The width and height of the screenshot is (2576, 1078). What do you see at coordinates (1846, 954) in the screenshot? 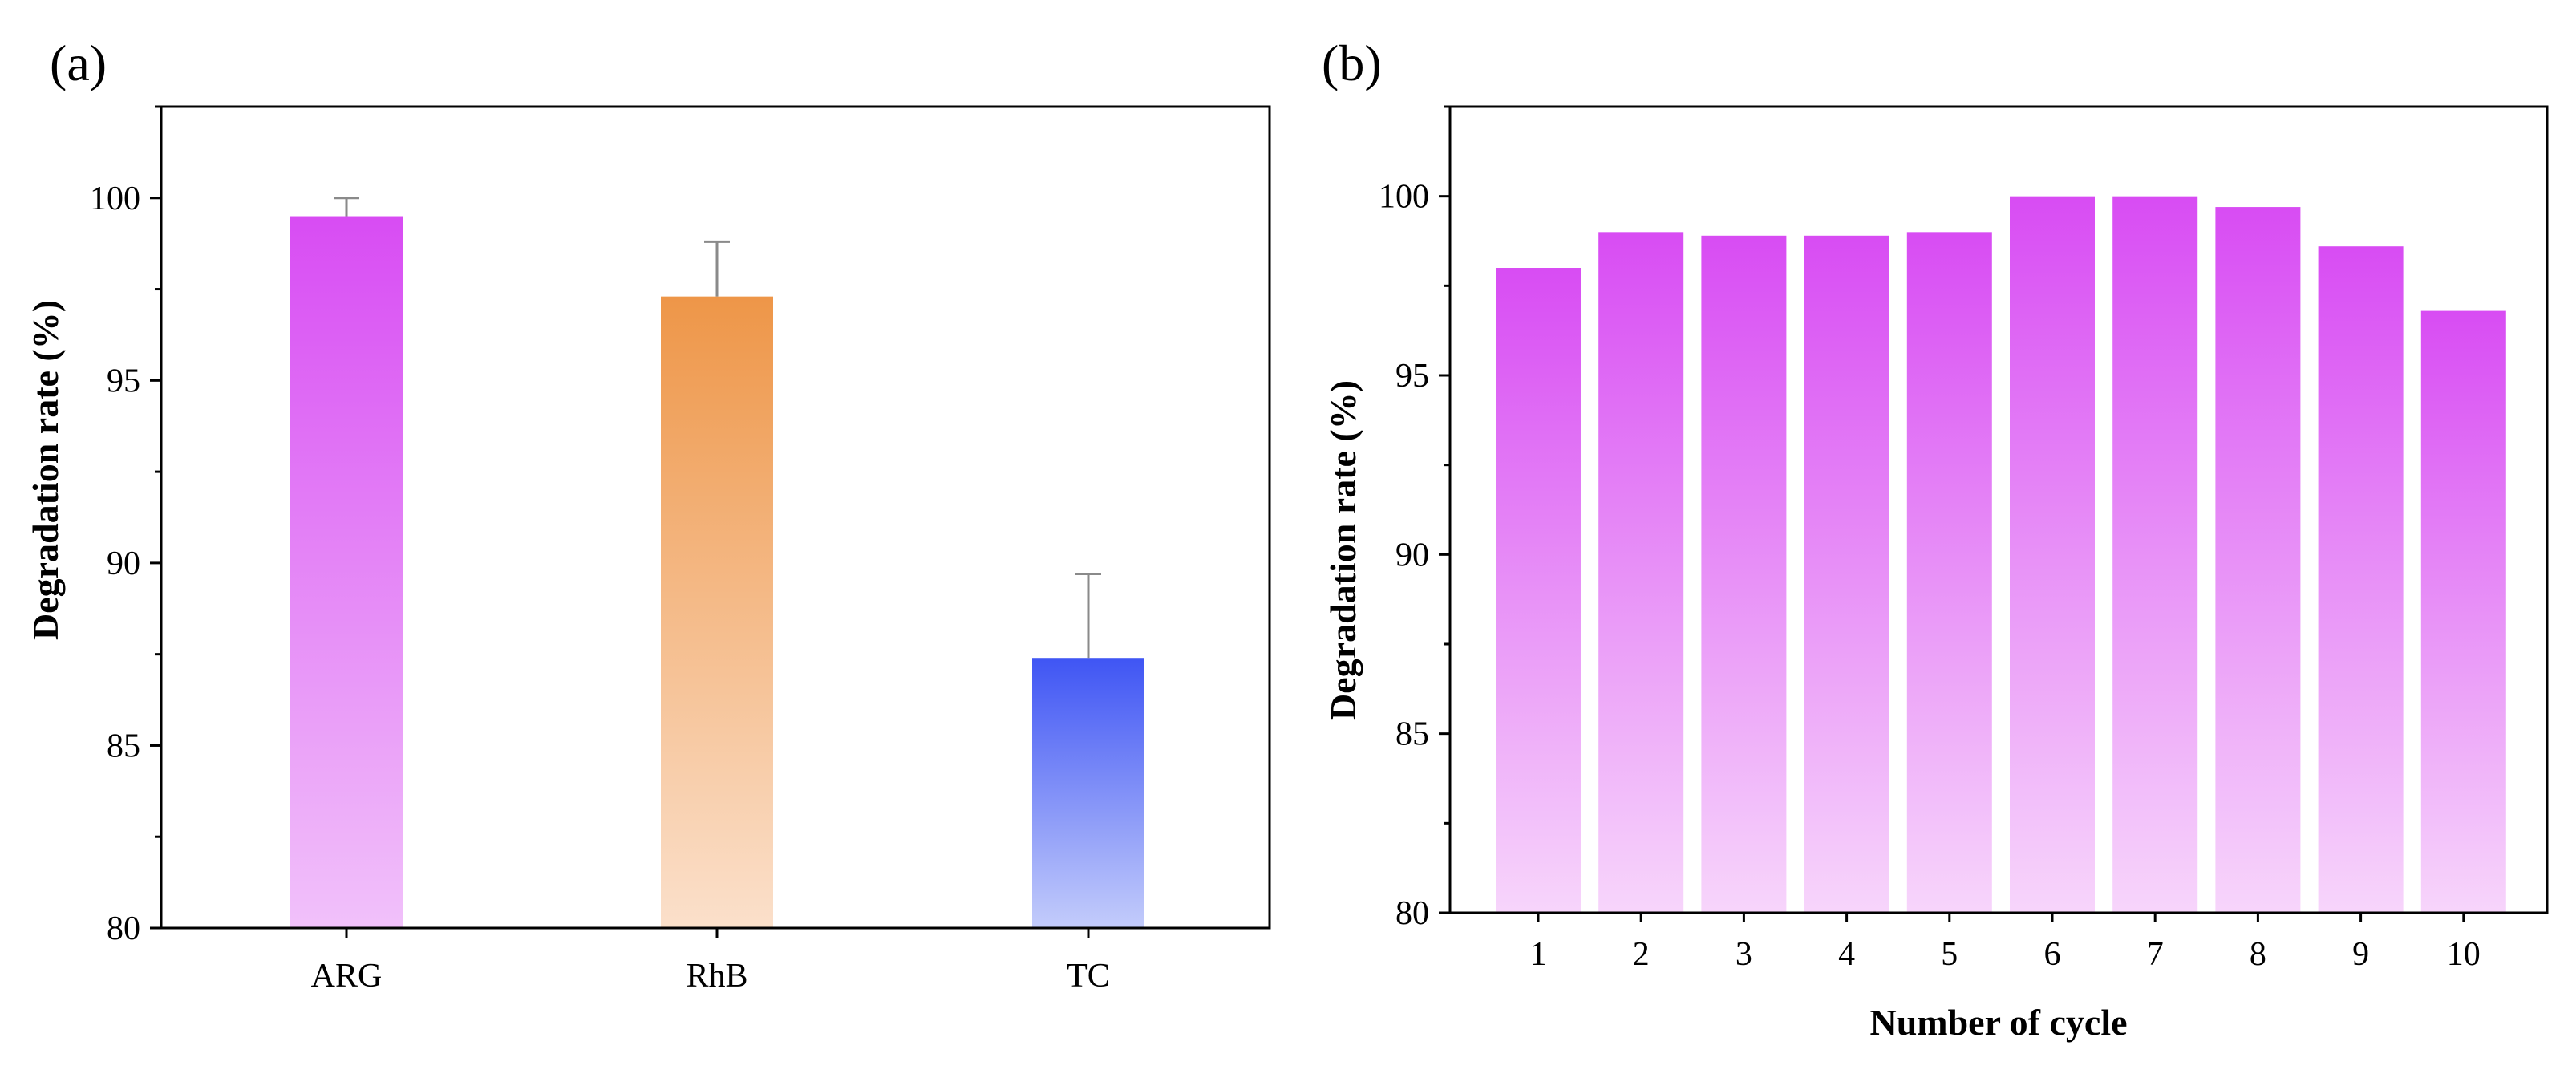
I see `x-tick-label: 4` at bounding box center [1846, 954].